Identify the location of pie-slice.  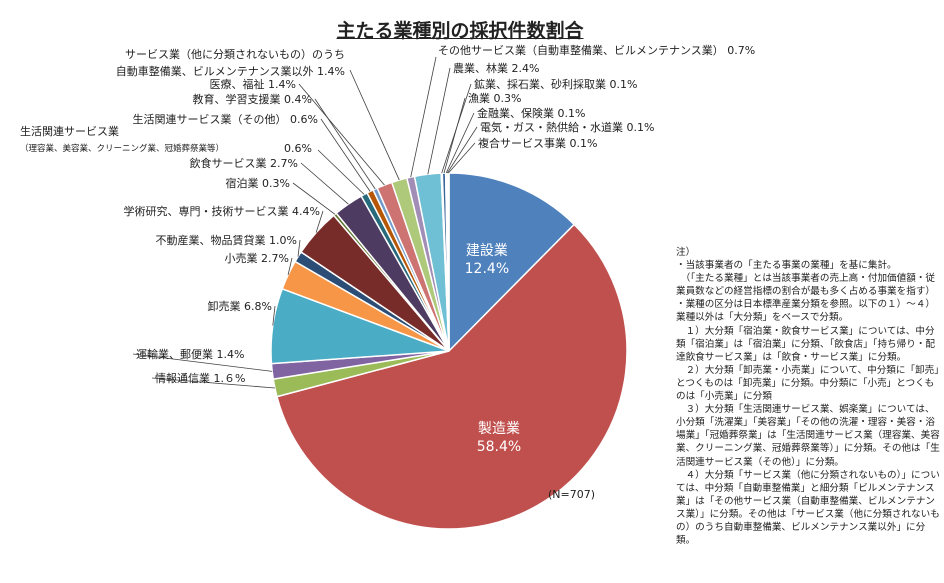
(512, 262).